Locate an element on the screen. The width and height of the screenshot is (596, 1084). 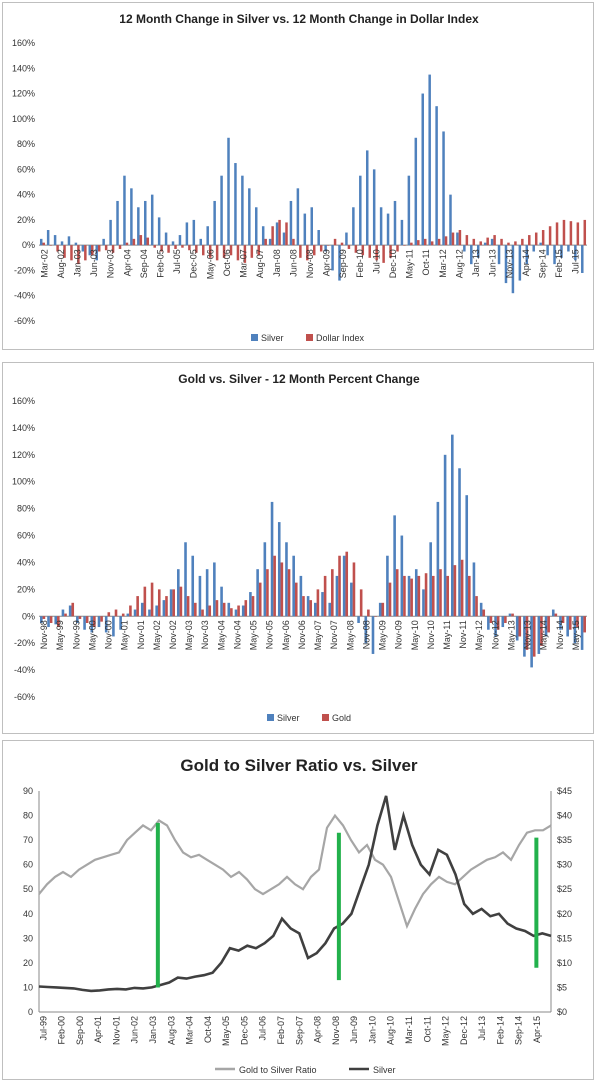
x-tick-label: Jul-10 is located at coordinates (376, 261).